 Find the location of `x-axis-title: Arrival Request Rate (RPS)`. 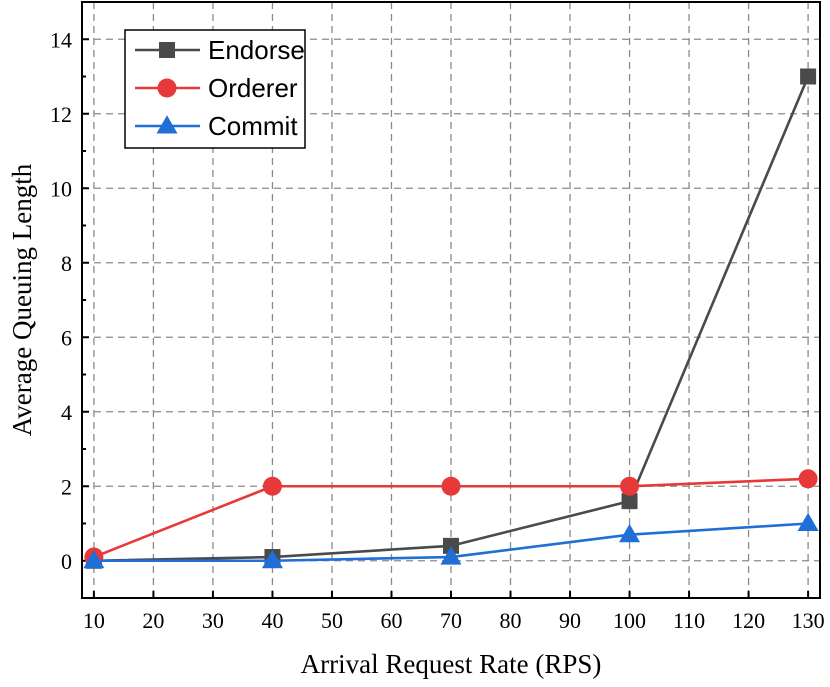

x-axis-title: Arrival Request Rate (RPS) is located at coordinates (451, 664).